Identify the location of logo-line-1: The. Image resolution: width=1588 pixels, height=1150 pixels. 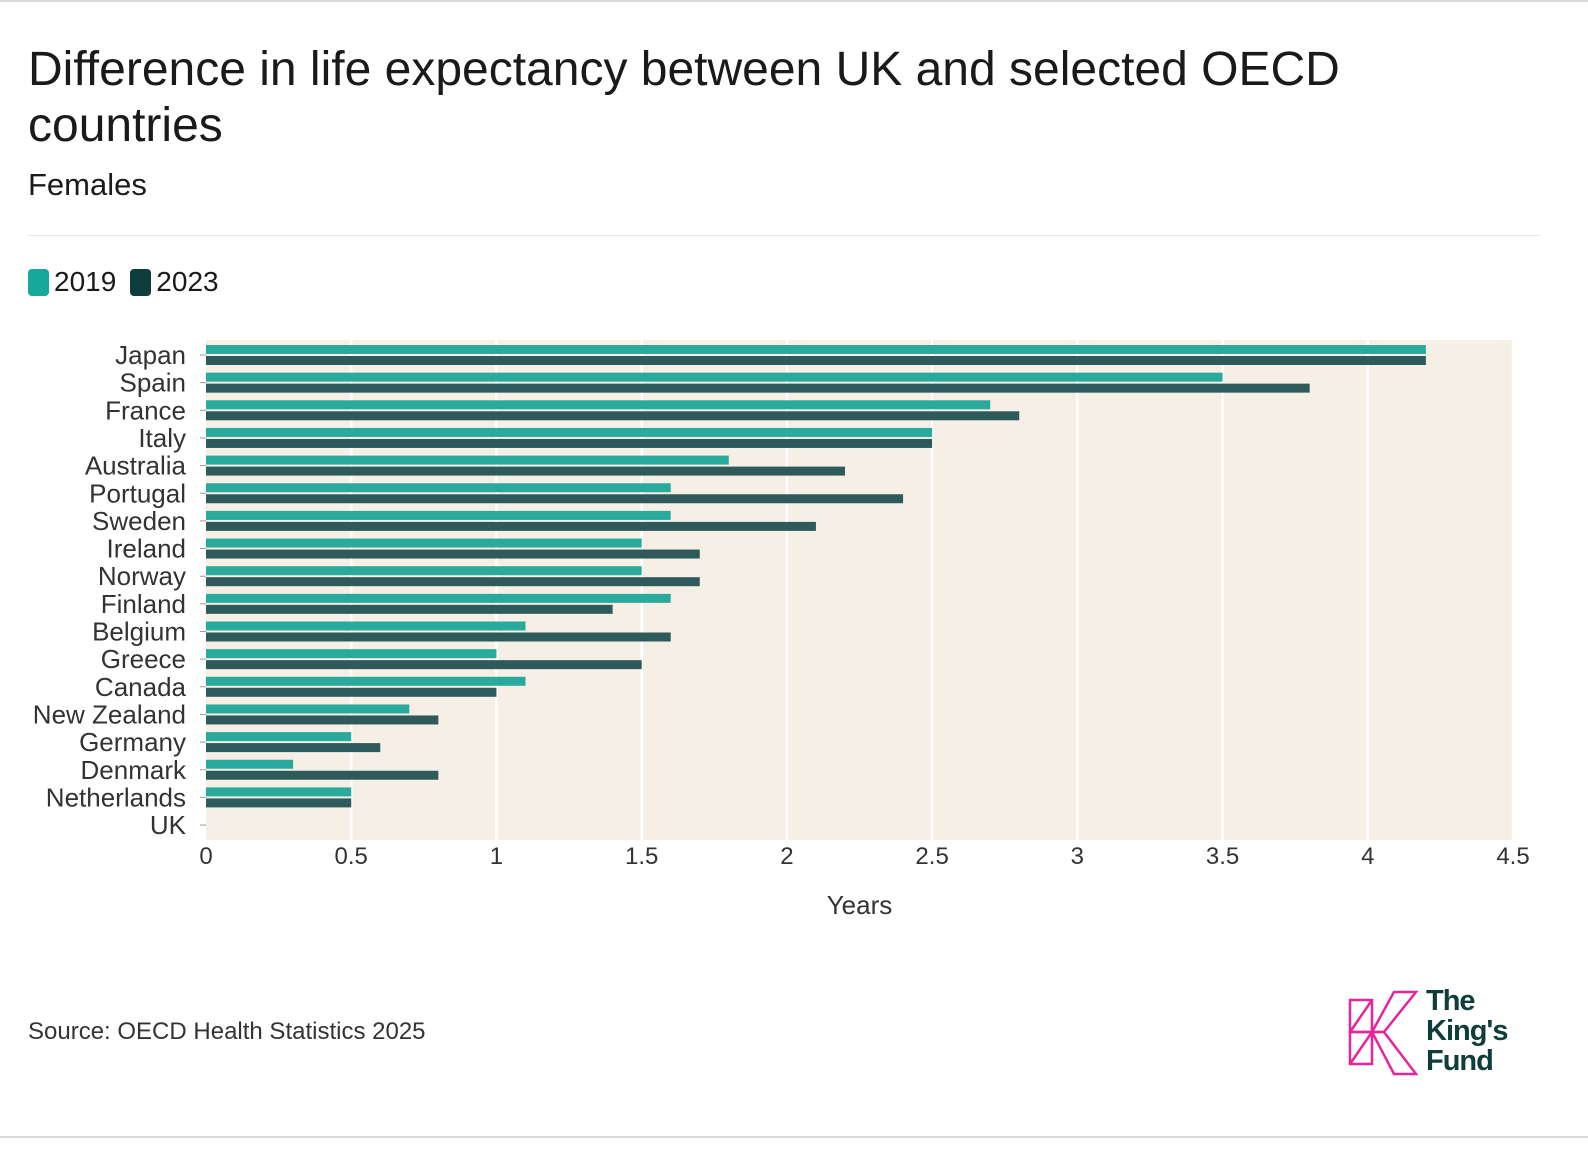
(1451, 1001).